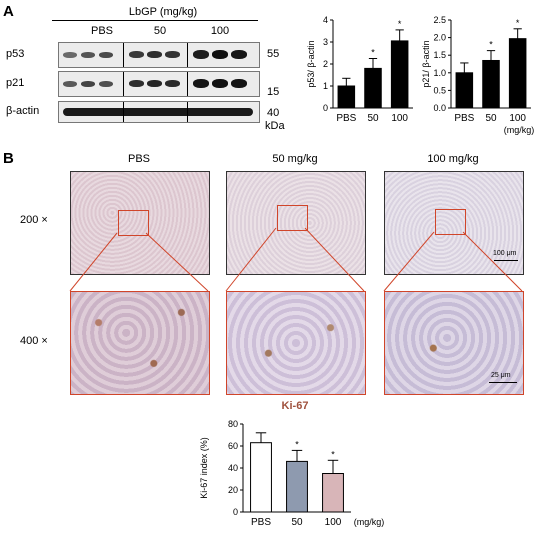  Describe the element at coordinates (517, 118) in the screenshot. I see `p21-xtick-label: 100` at that location.